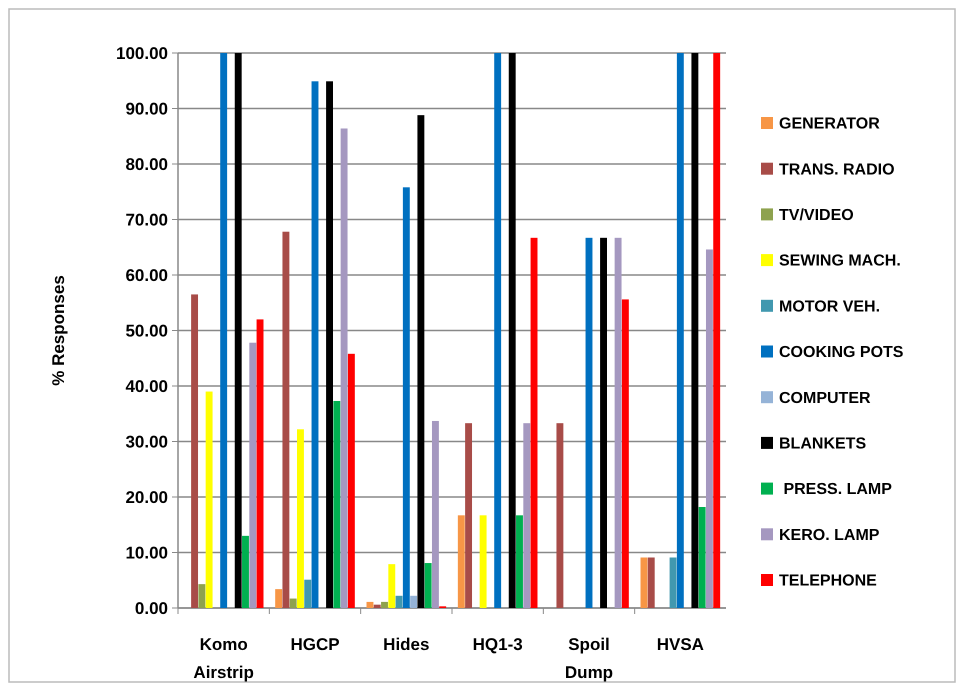 This screenshot has width=964, height=691. I want to click on x-tick-label: HVSA, so click(680, 644).